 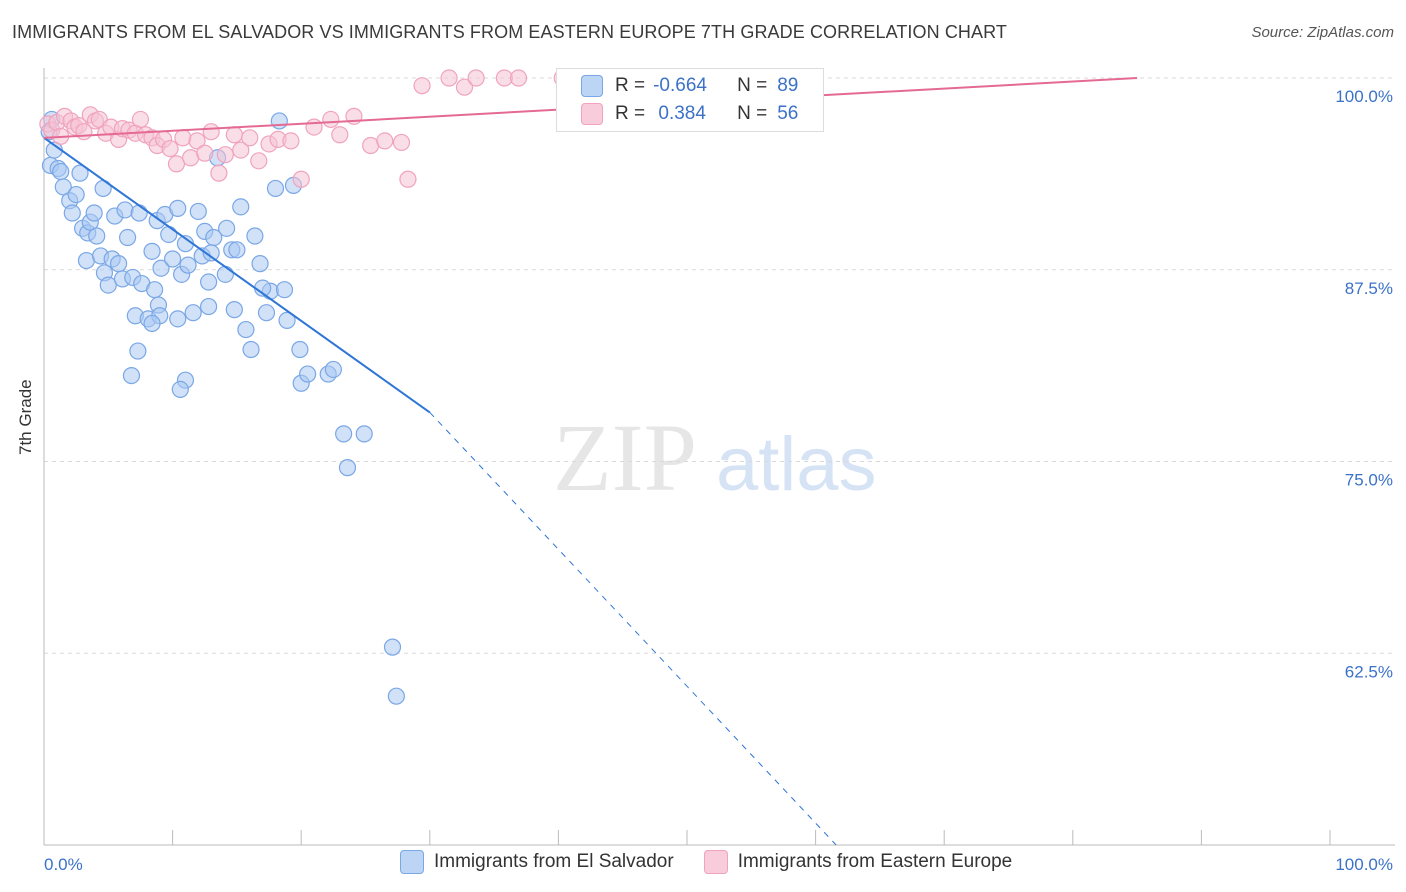 I want to click on source-label: Source: ZipAtlas.com, so click(x=1322, y=32).